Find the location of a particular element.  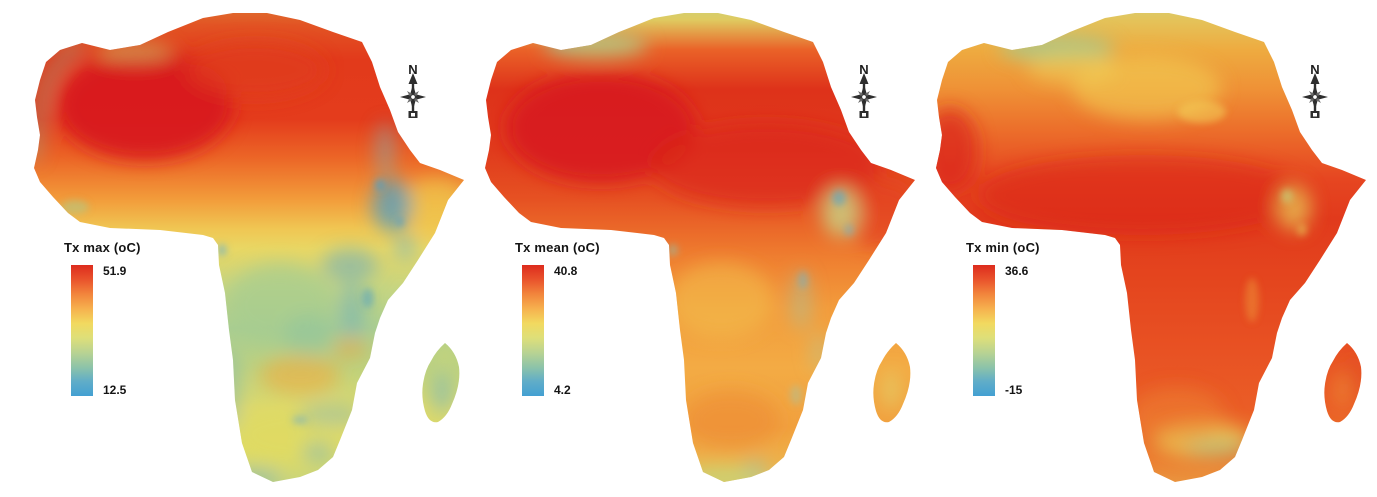

legend-tx-mean: Tx mean (oC) 40.8 4.2 is located at coordinates (580, 318).